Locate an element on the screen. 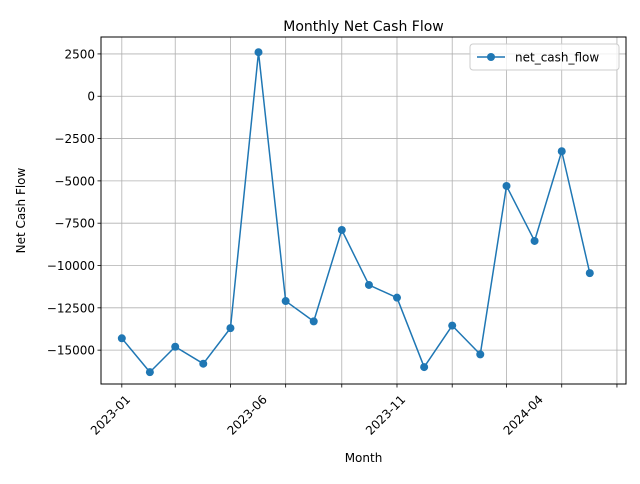 The width and height of the screenshot is (640, 484). y-axis-label: Net Cash Flow is located at coordinates (21, 210).